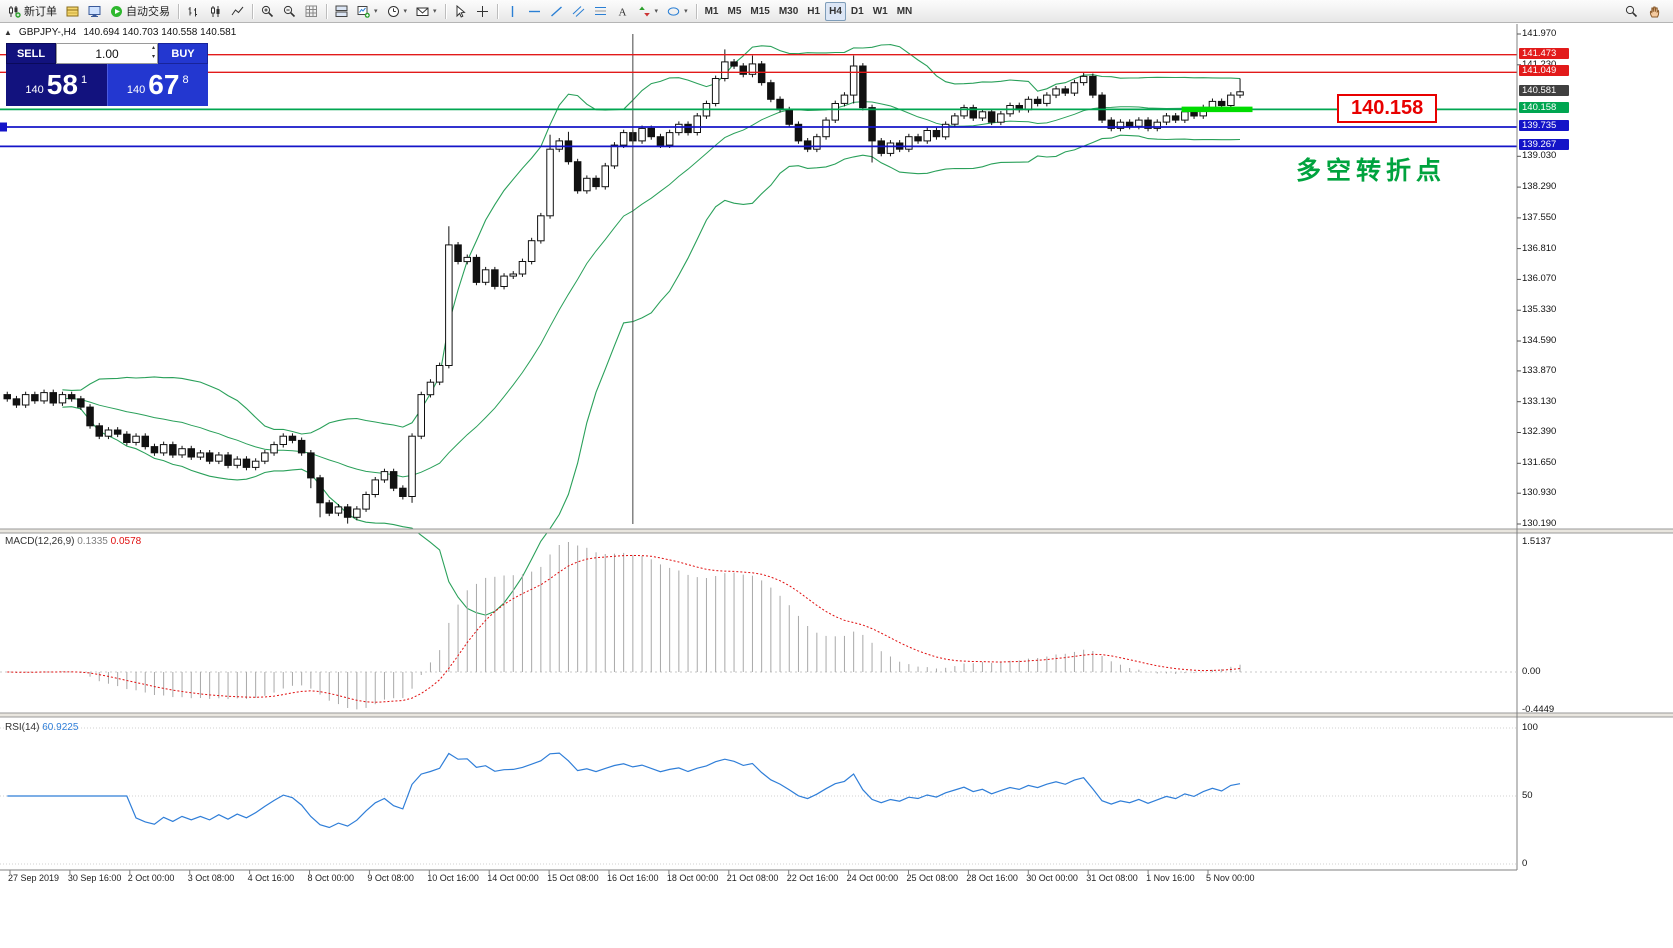  I want to click on hand-button, so click(1654, 11).